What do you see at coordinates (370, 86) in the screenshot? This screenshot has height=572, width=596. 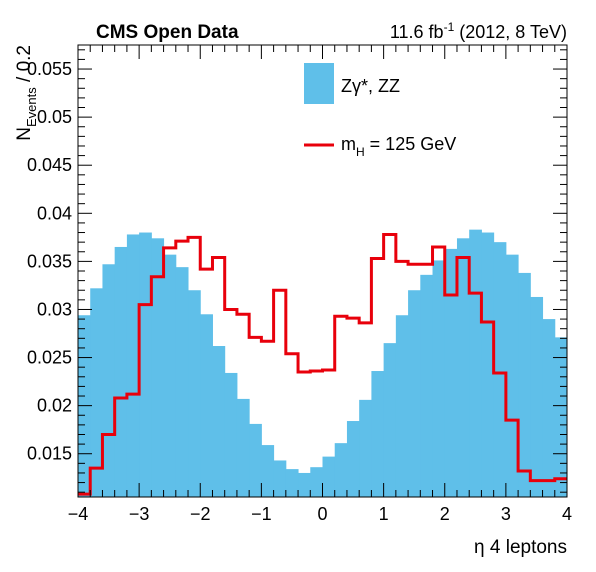 I see `legend-label-background: Zγ*, ZZ` at bounding box center [370, 86].